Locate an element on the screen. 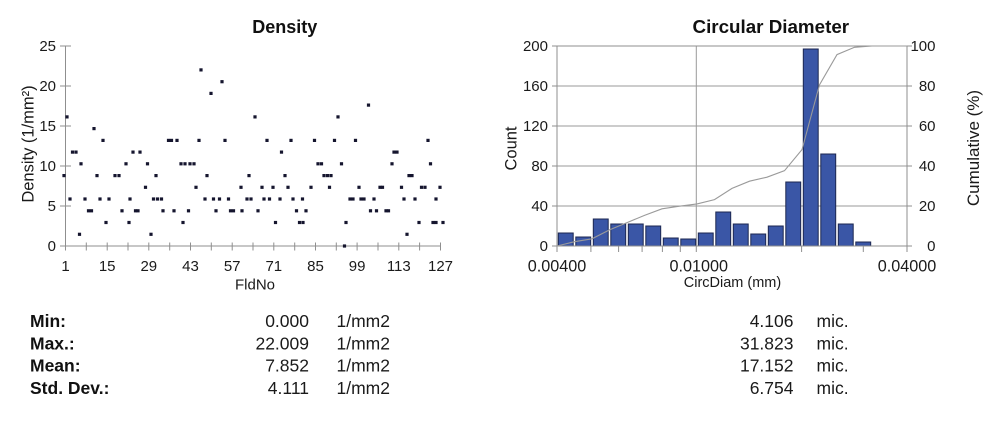 This screenshot has height=433, width=1000. svg-text: 25 is located at coordinates (47, 46).